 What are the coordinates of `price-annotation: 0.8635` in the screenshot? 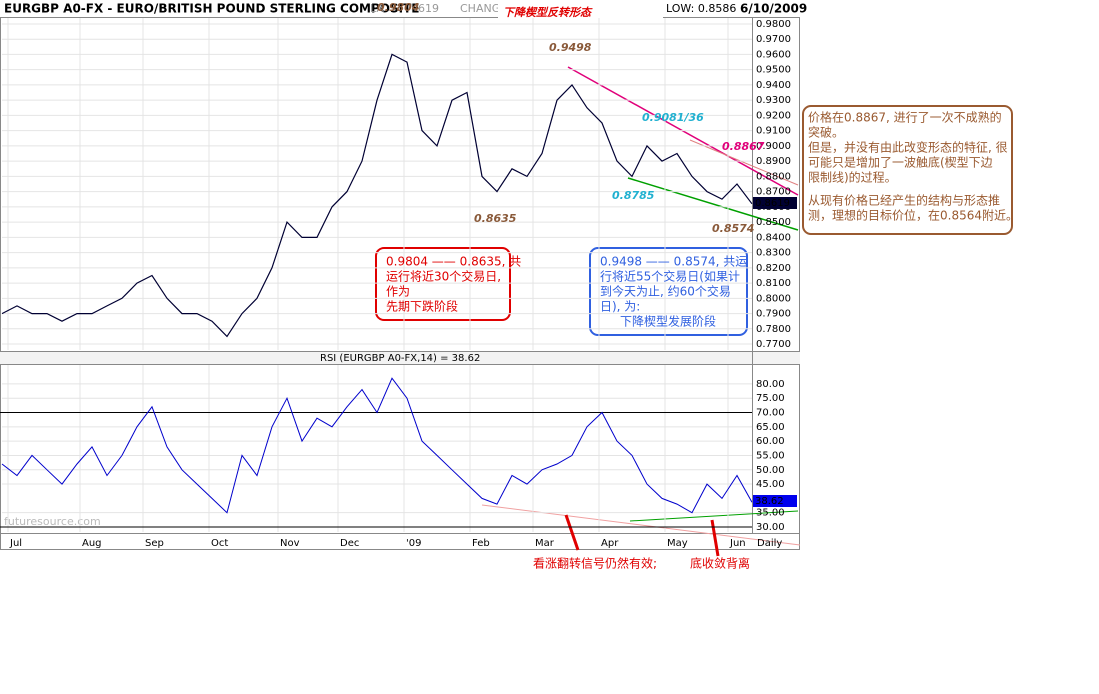 It's located at (495, 218).